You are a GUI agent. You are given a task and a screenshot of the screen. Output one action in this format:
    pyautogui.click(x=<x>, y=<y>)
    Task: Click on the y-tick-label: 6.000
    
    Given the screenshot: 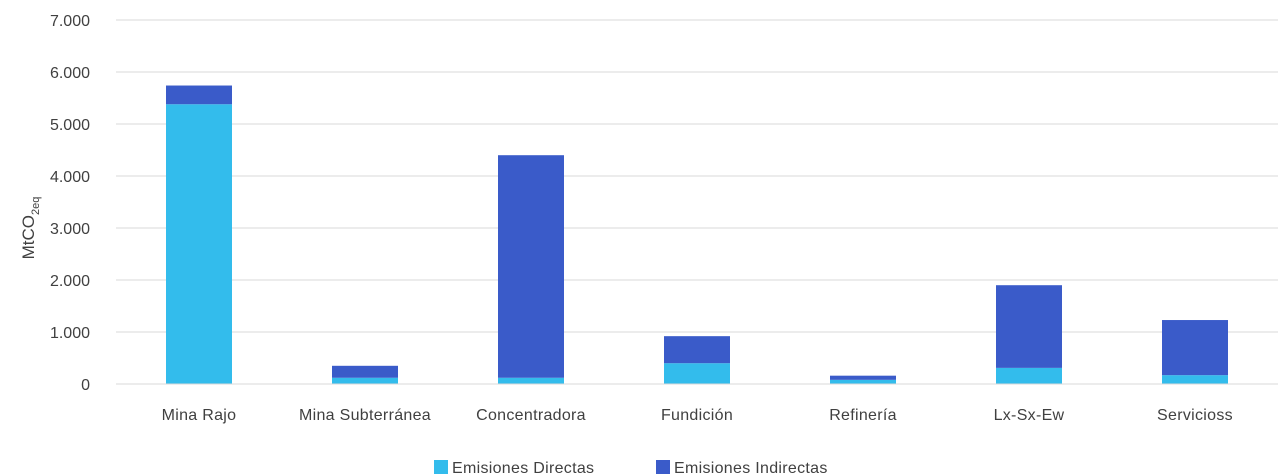 What is the action you would take?
    pyautogui.click(x=70, y=73)
    